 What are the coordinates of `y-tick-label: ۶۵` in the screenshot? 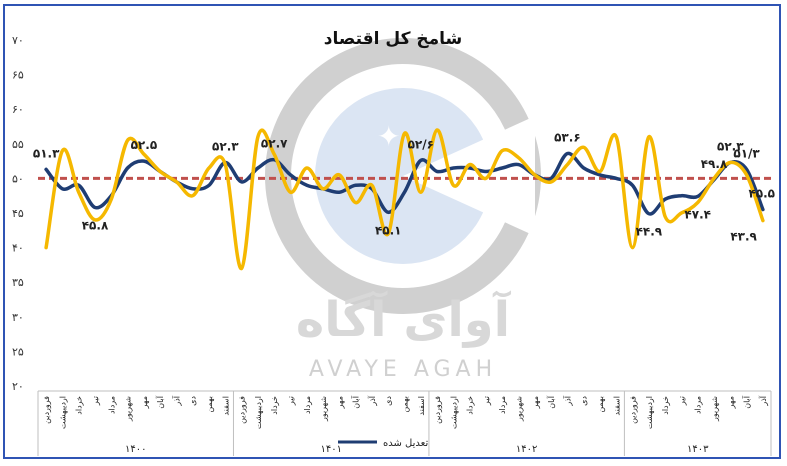 It's located at (18, 75).